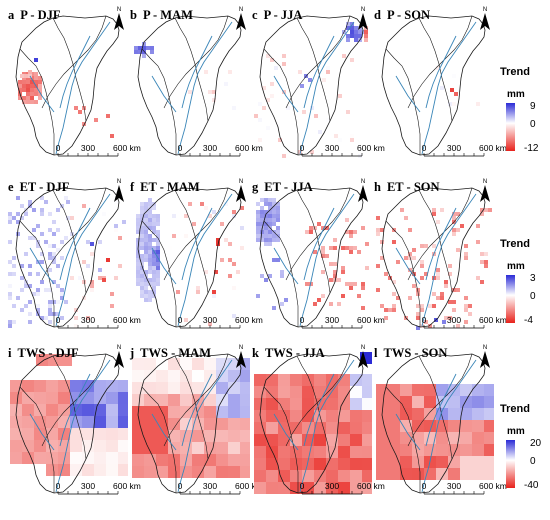 This screenshot has width=550, height=520. I want to click on panel-k: k TWS - JJA N 0 300 600 km, so click(318, 420).